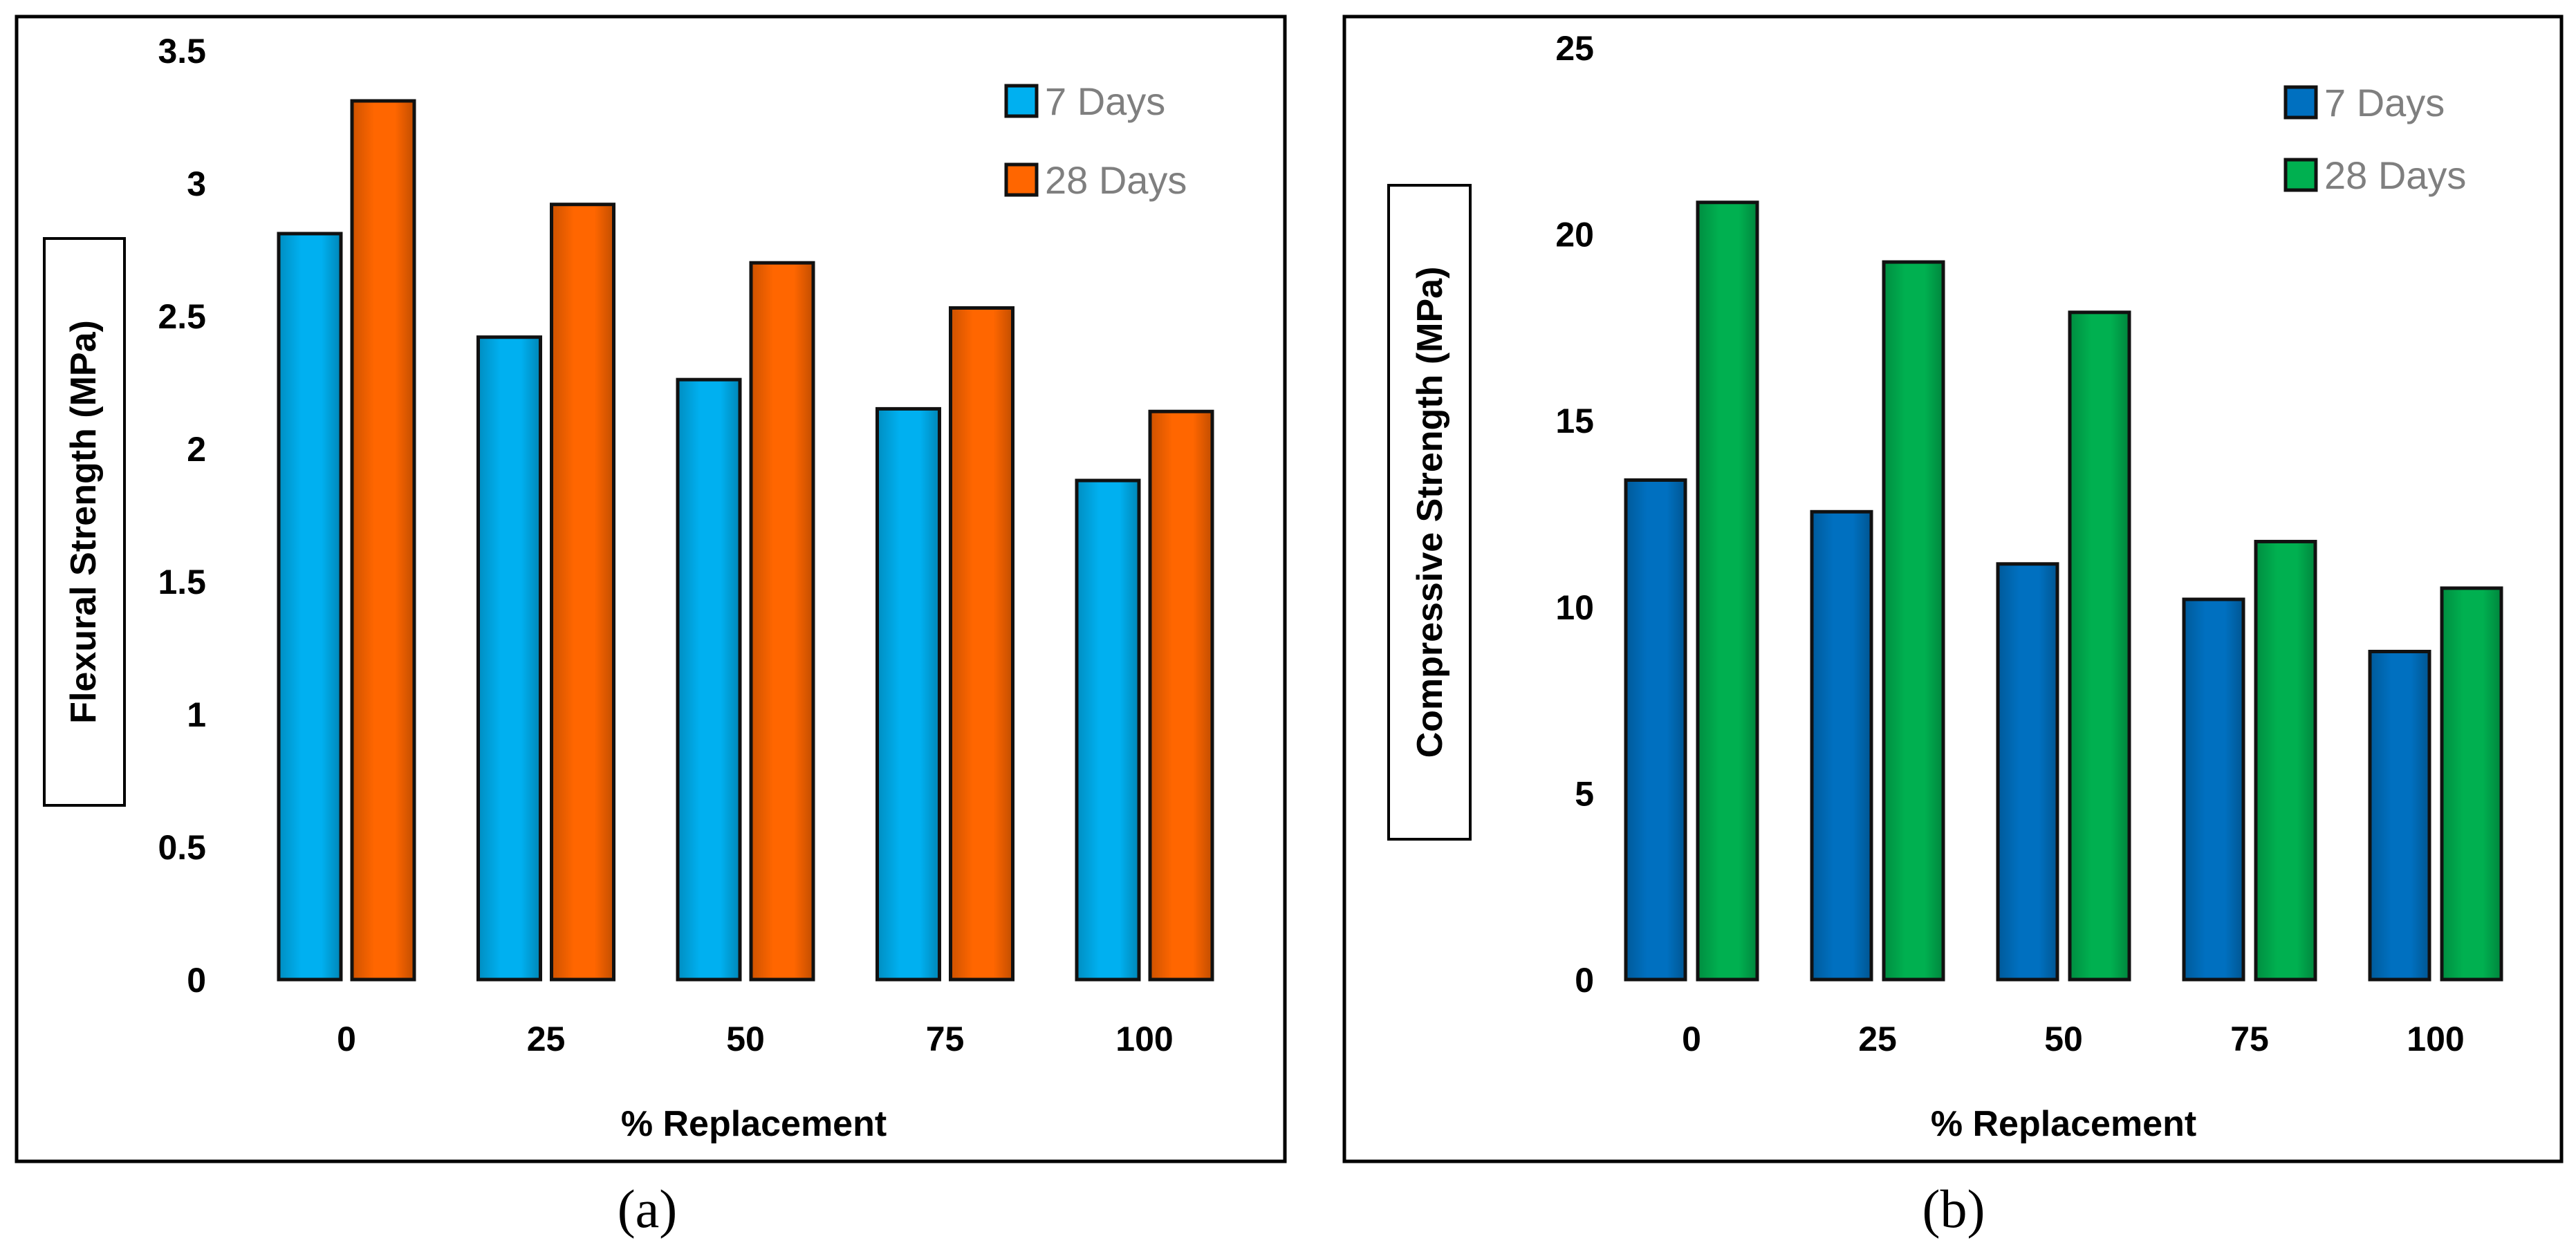 This screenshot has height=1245, width=2576. Describe the element at coordinates (1953, 1209) in the screenshot. I see `chart-b-panel-label: (b)` at that location.